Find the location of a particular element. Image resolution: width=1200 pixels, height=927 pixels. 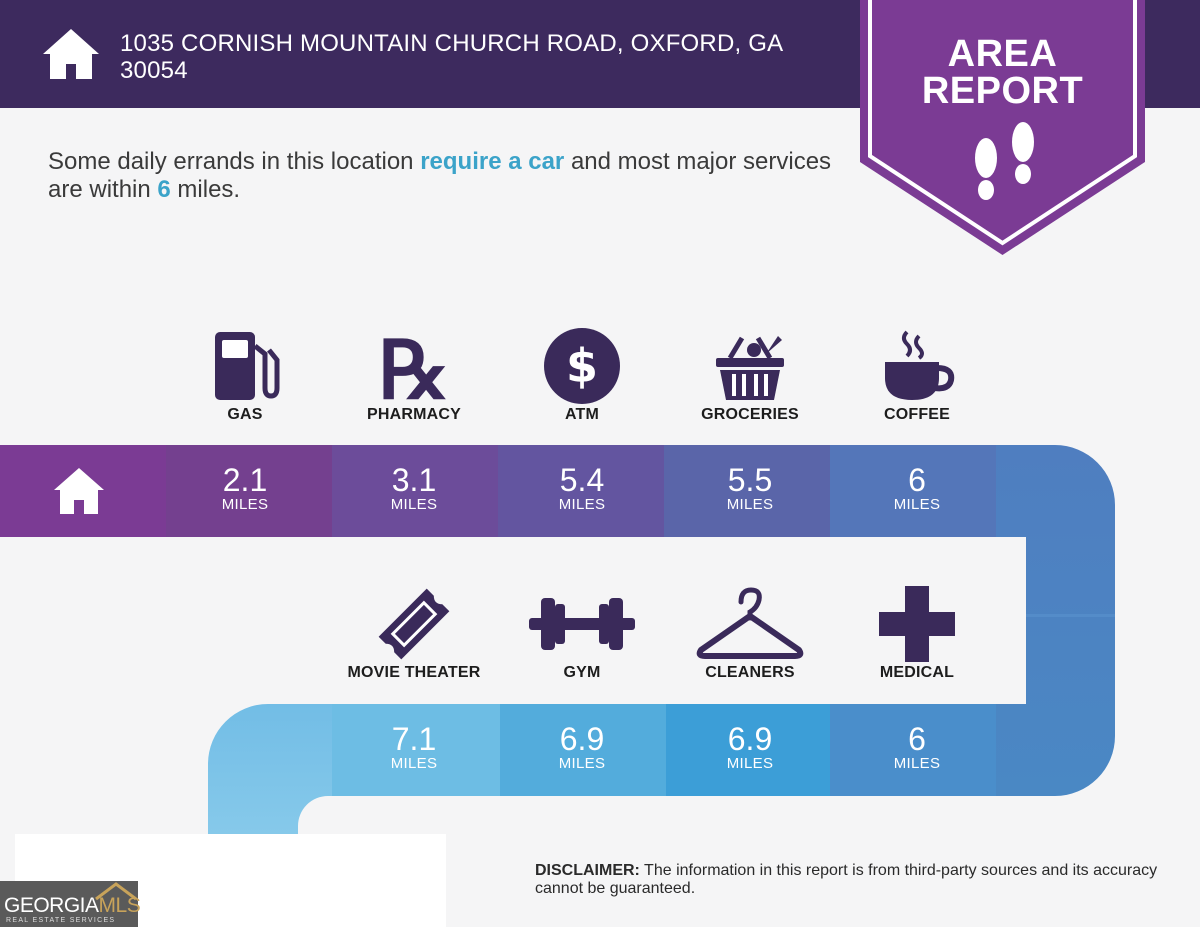

logo-tagline: REAL ESTATE SERVICES is located at coordinates (61, 920).